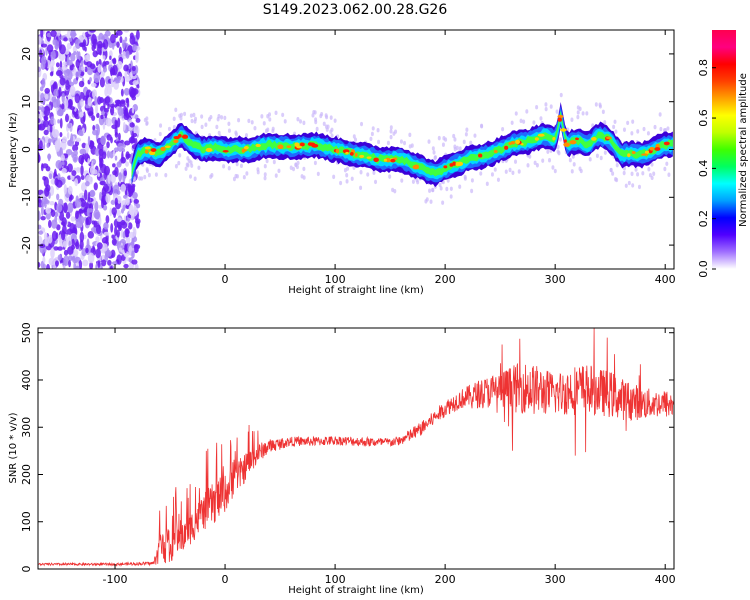 This screenshot has height=600, width=750. I want to click on x-tick-label: 200, so click(445, 279).